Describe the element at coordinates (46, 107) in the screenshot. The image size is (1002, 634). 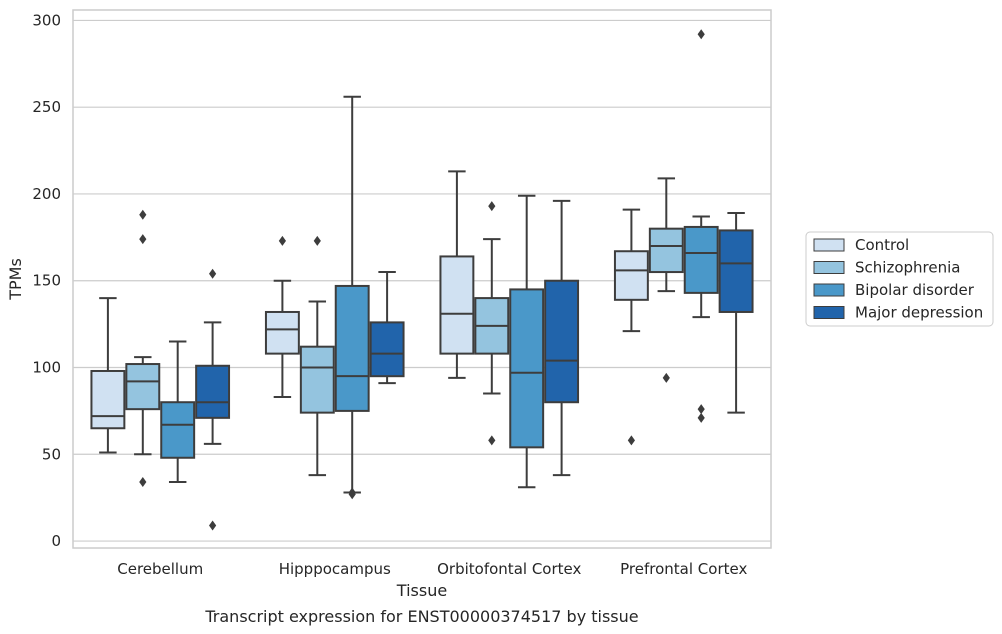
I see `y-tick-label: 250` at that location.